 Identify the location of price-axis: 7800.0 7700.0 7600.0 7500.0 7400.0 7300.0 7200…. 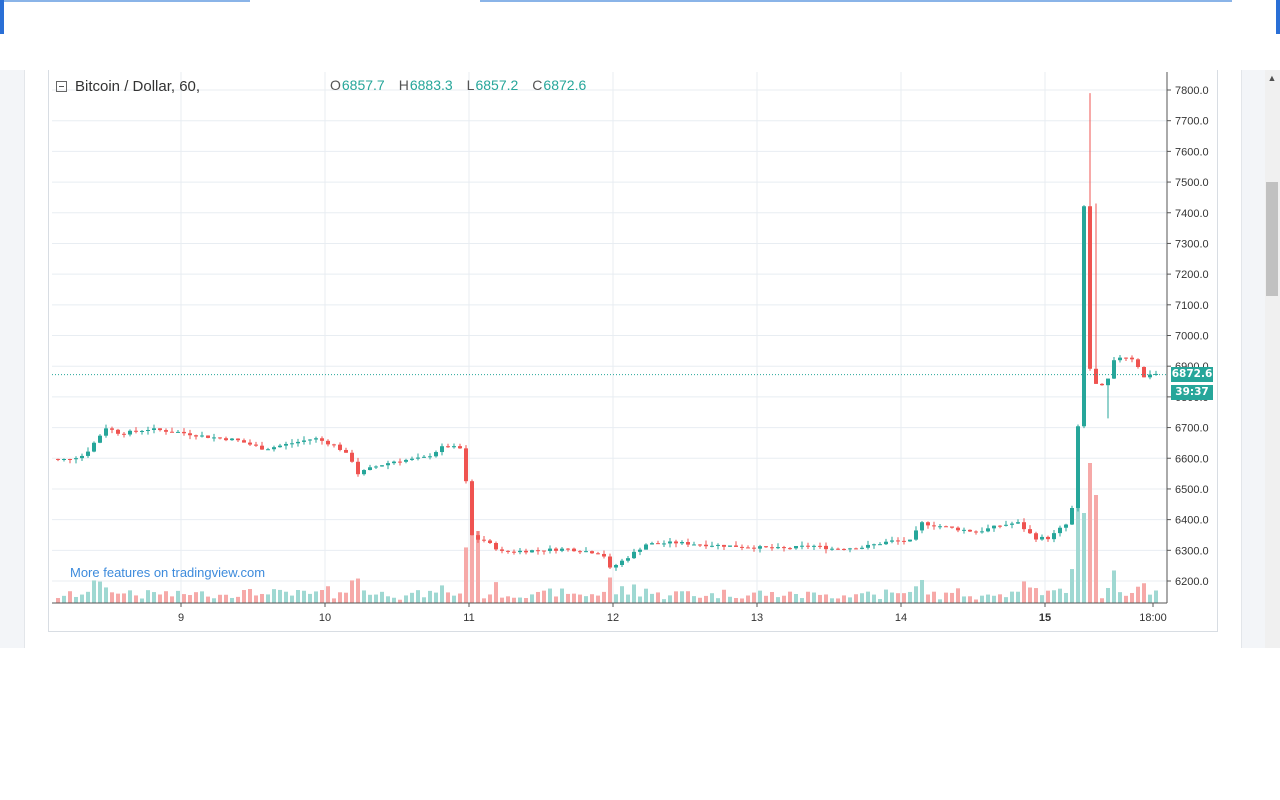
(1187, 337).